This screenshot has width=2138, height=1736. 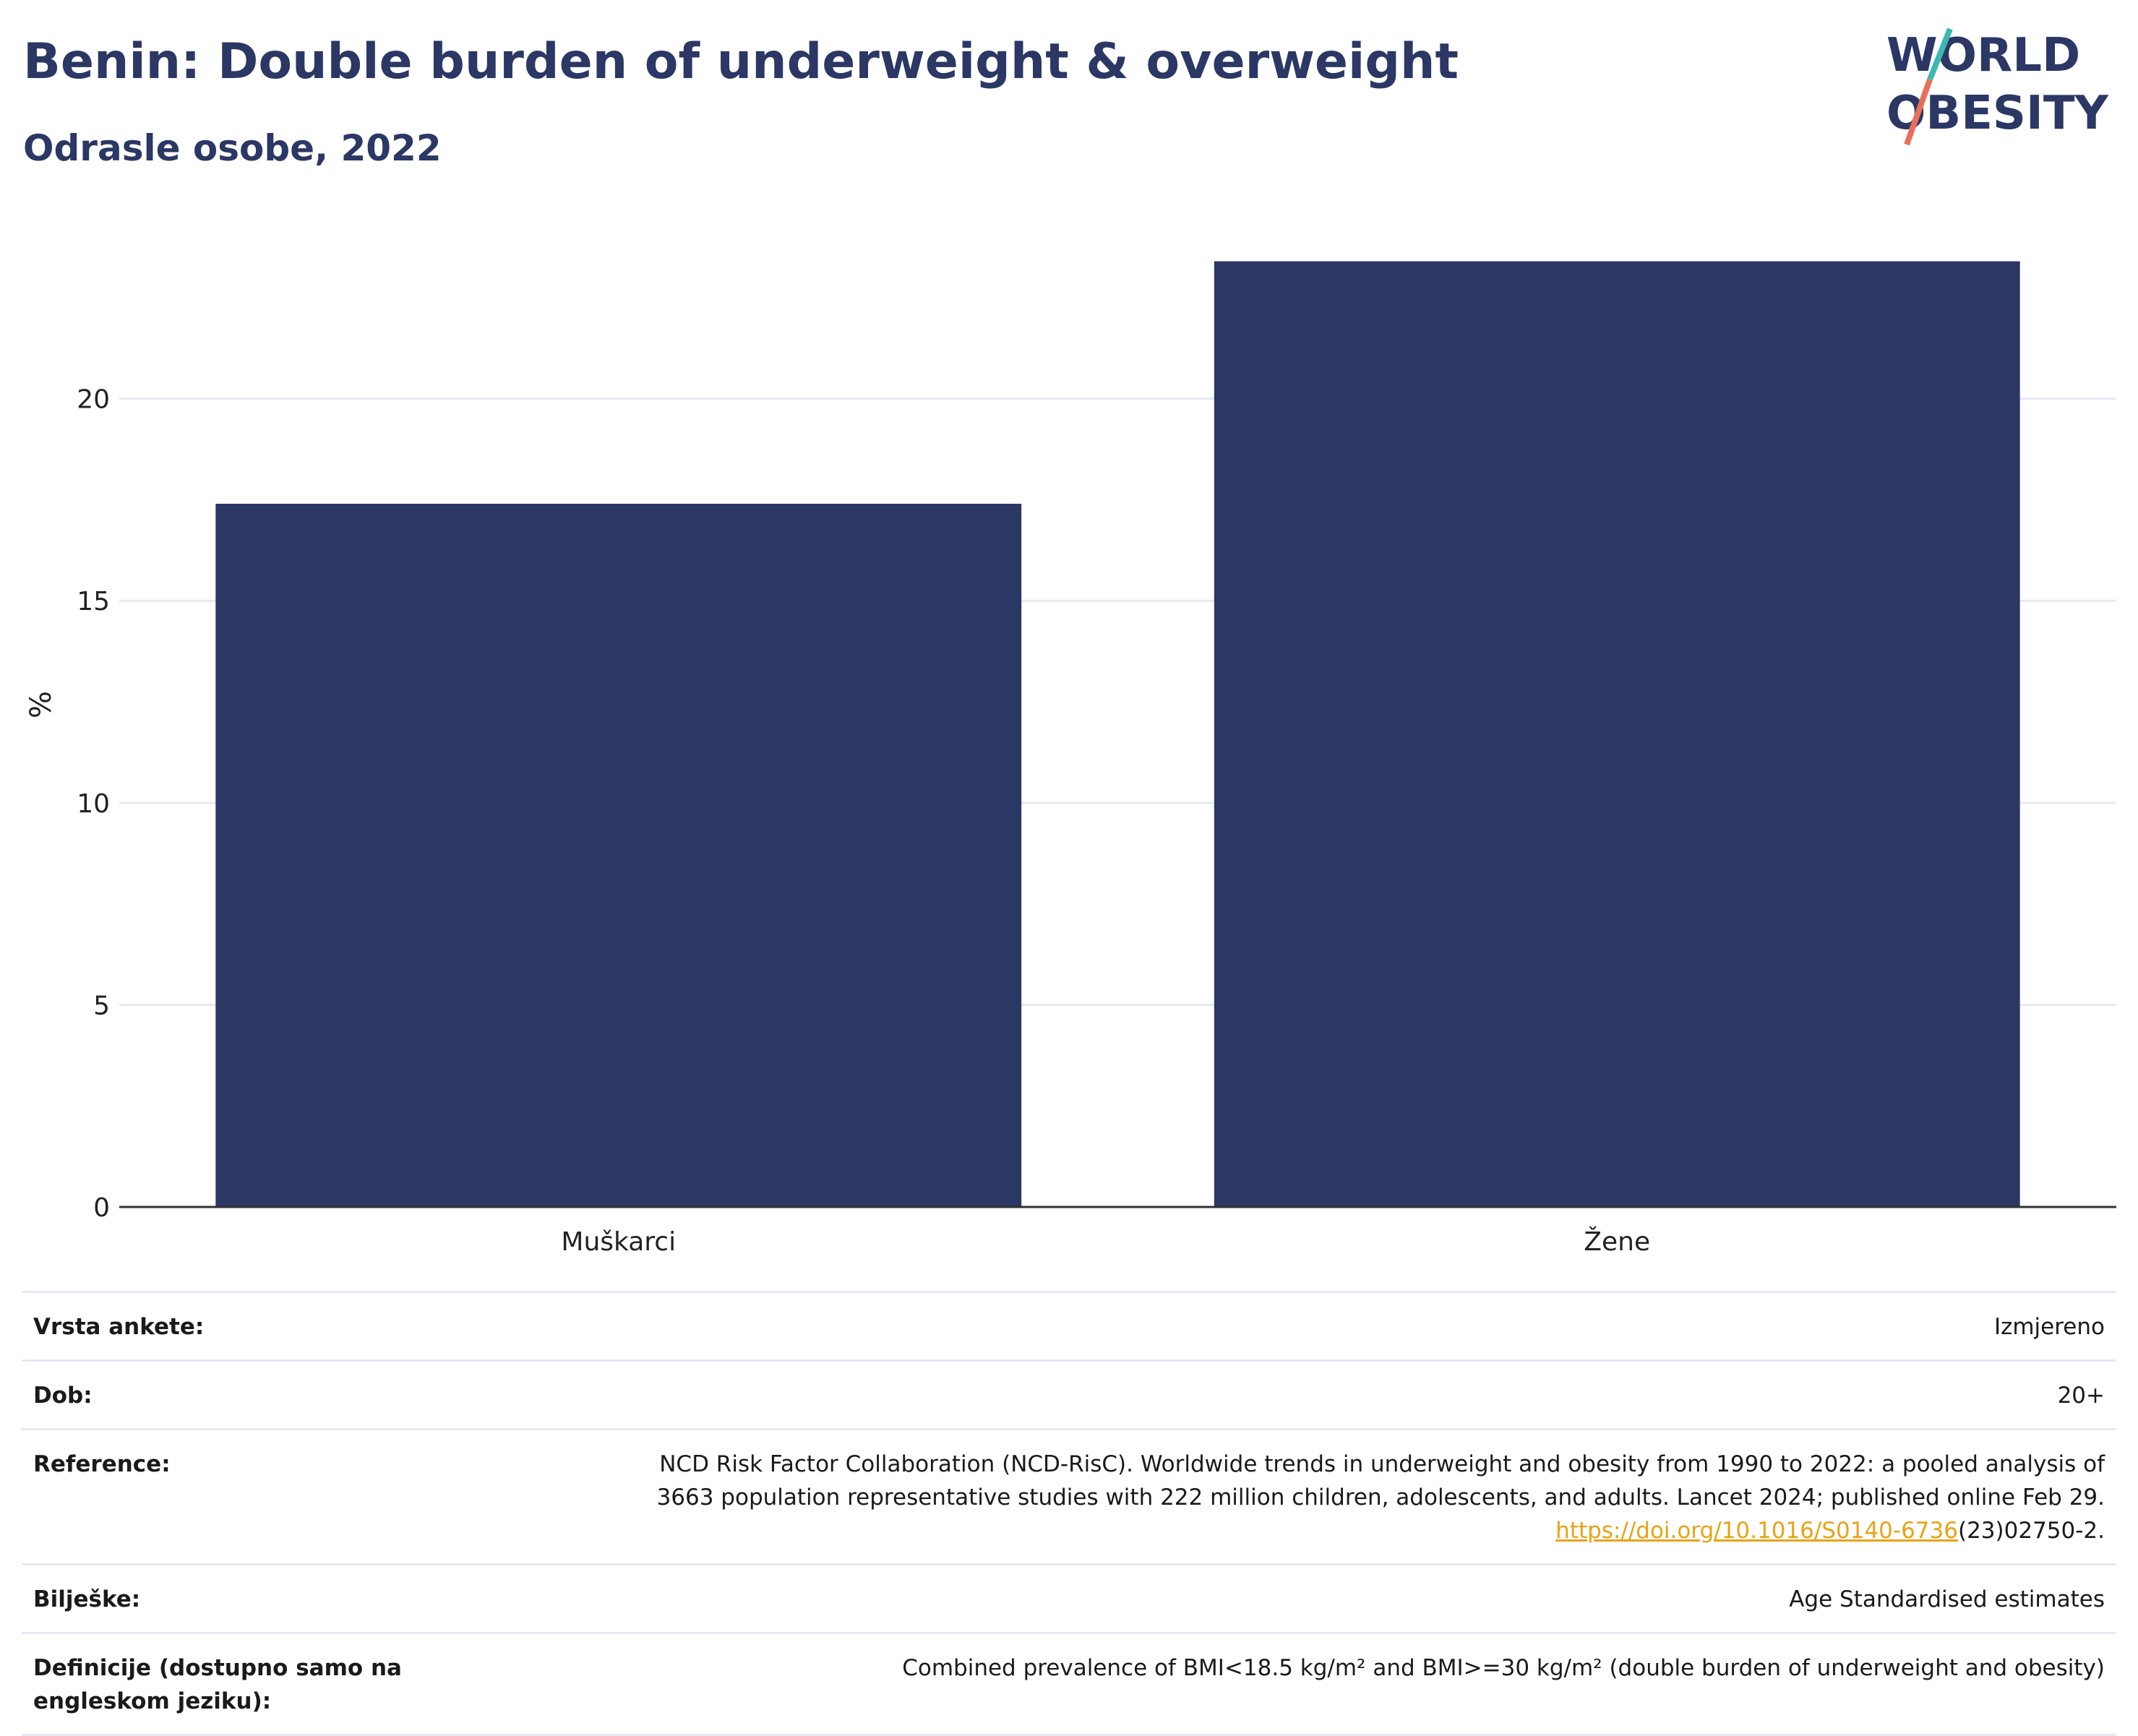 What do you see at coordinates (119, 1327) in the screenshot?
I see `survey-type-label: Vrsta ankete:` at bounding box center [119, 1327].